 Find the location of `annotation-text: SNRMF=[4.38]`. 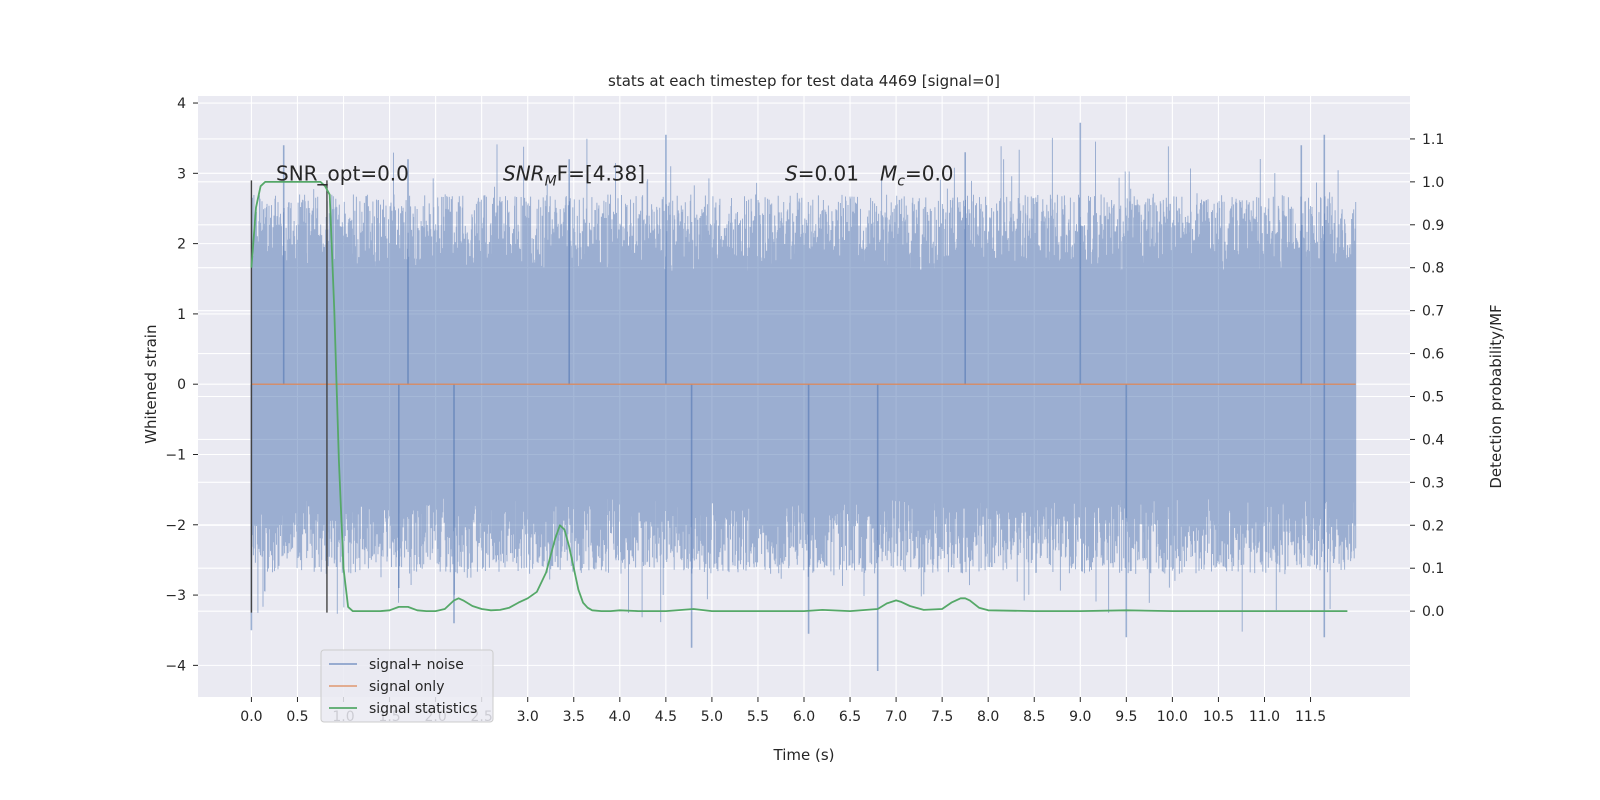

annotation-text: SNRMF=[4.38] is located at coordinates (574, 175).